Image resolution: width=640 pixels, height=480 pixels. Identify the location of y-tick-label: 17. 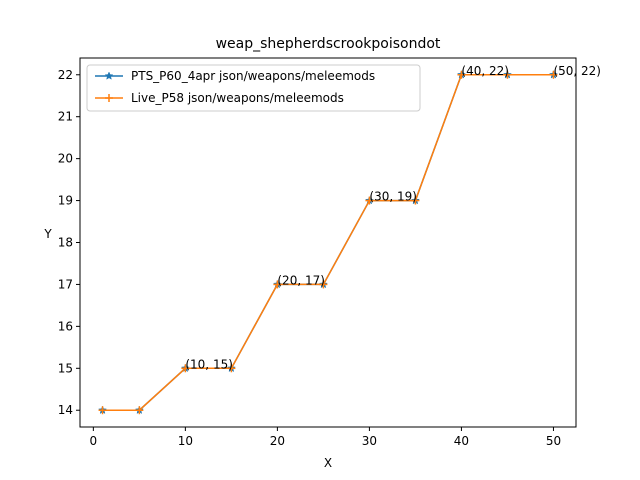
(65, 284).